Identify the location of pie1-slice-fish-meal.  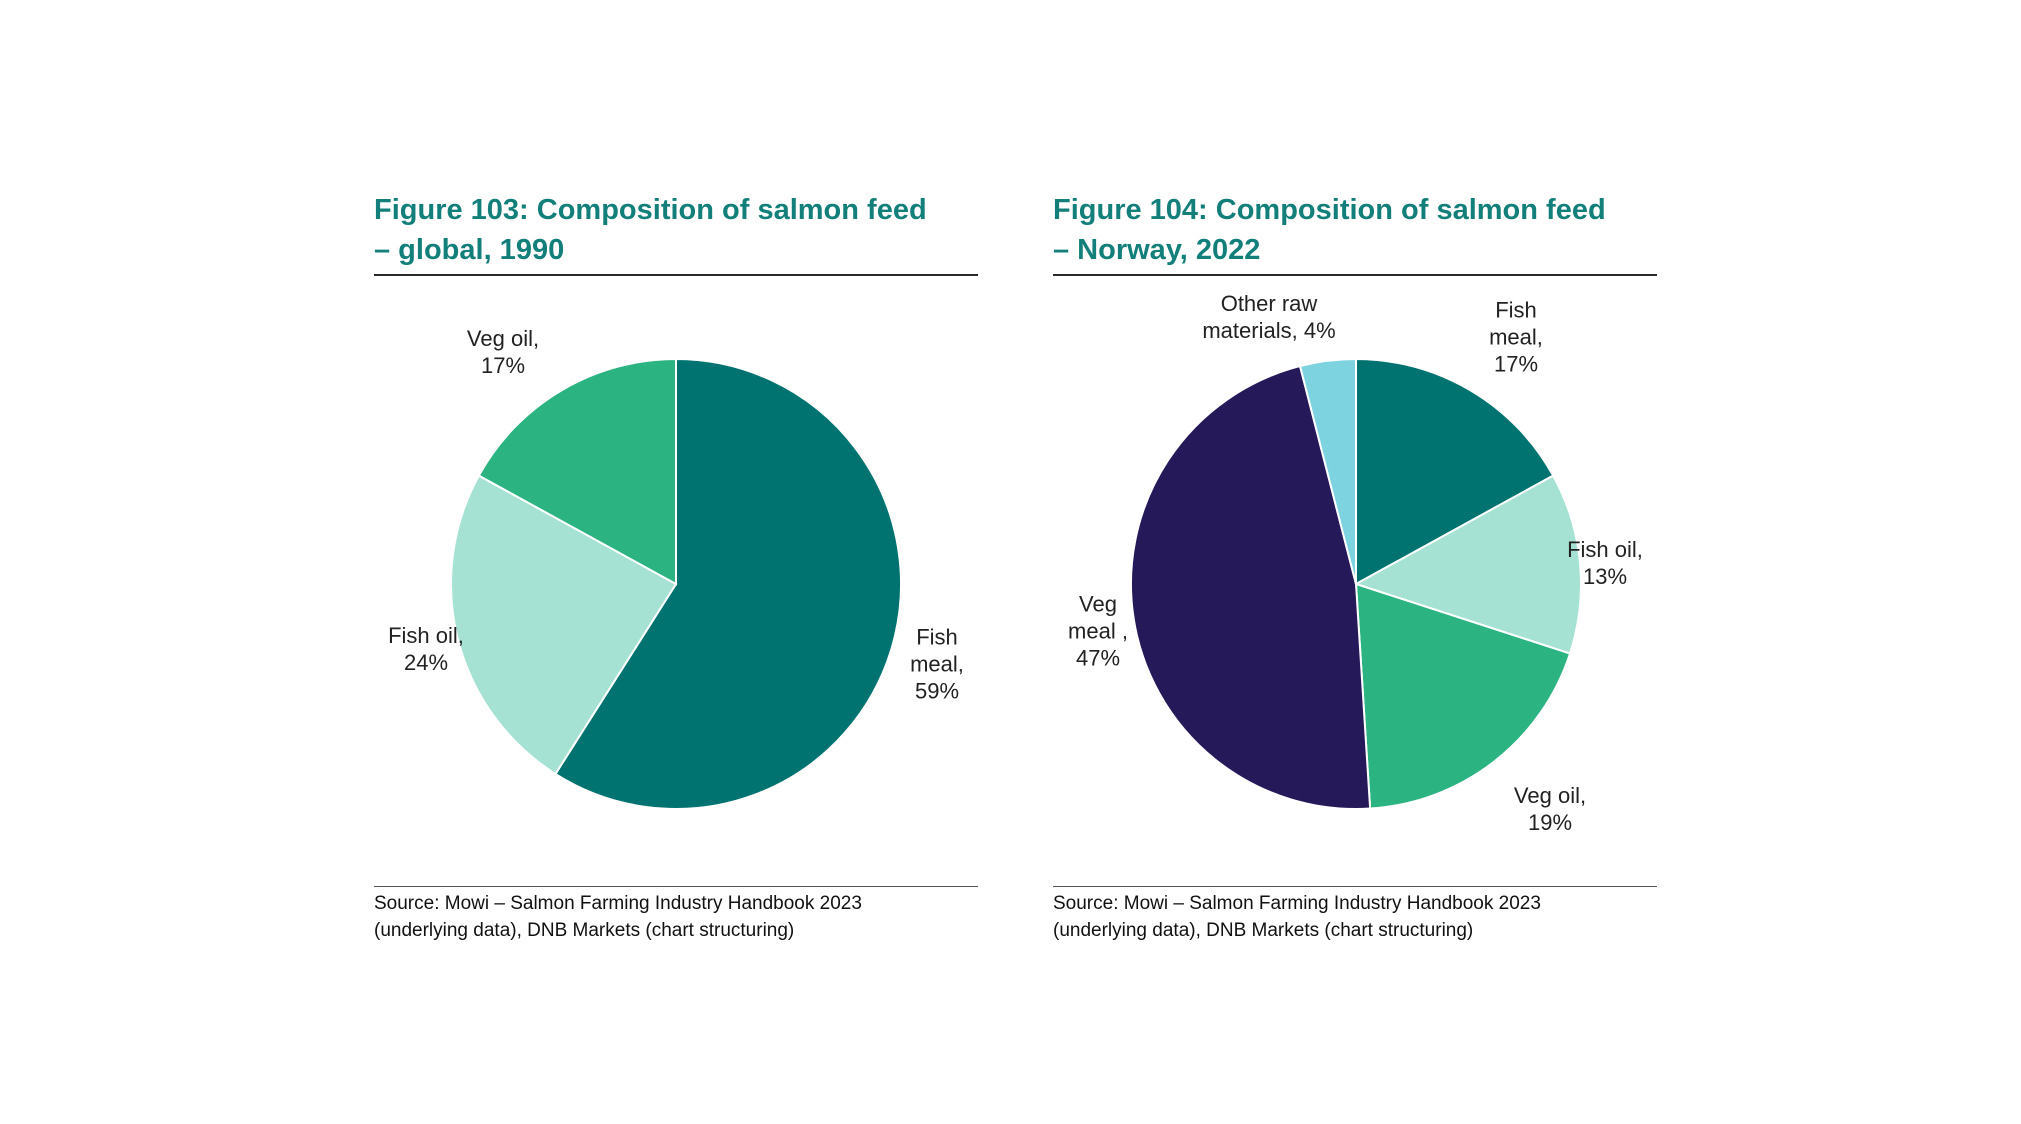
(1455, 471).